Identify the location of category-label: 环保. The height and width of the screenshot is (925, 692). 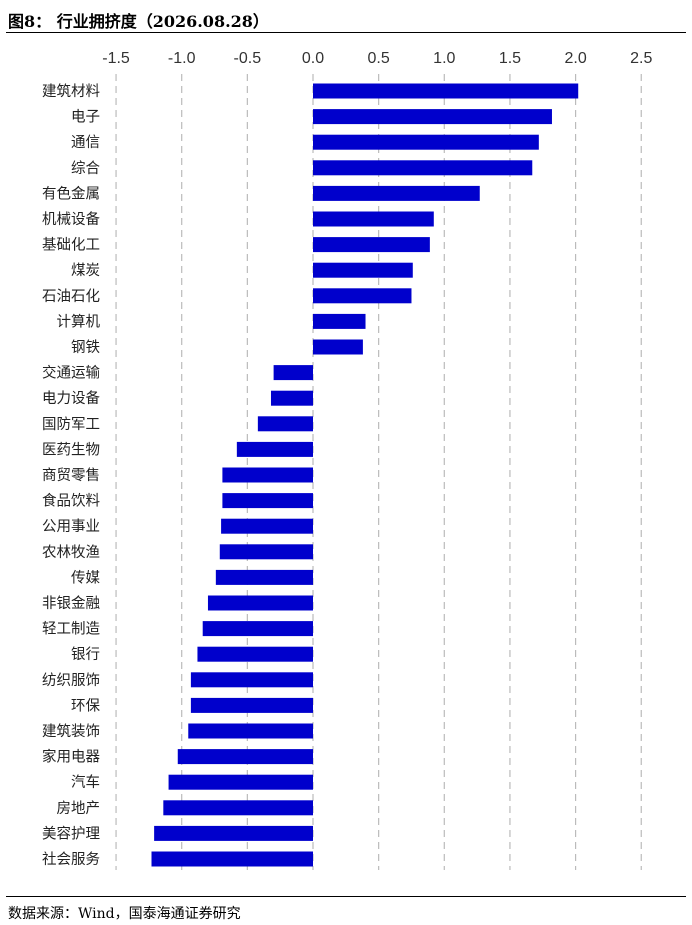
(85, 705).